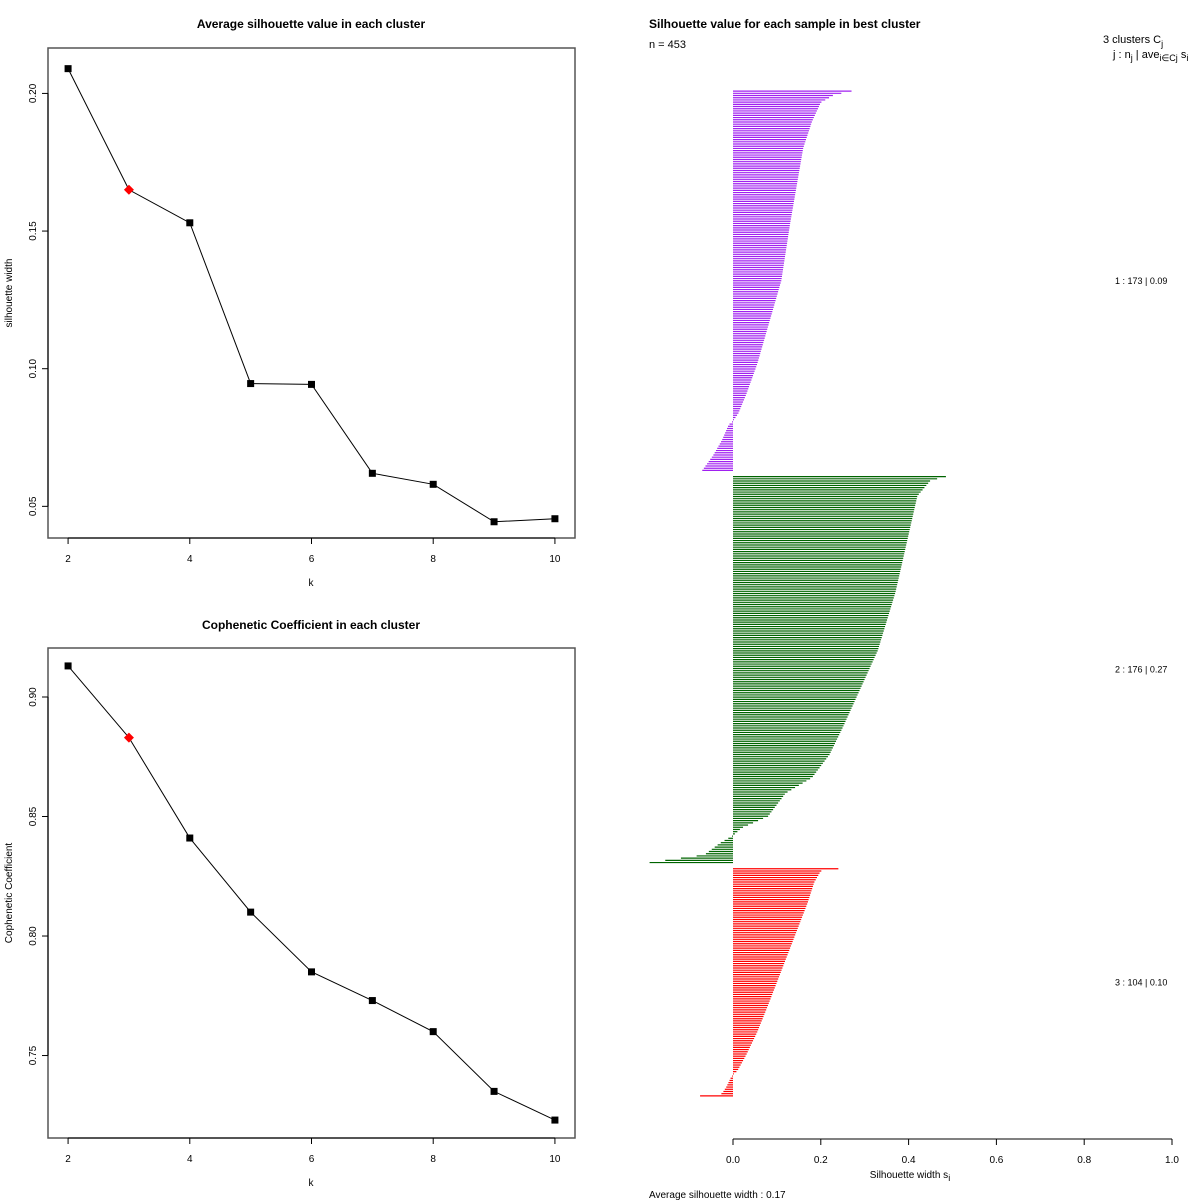  Describe the element at coordinates (9, 293) in the screenshot. I see `y-axis-label: silhouette width` at that location.